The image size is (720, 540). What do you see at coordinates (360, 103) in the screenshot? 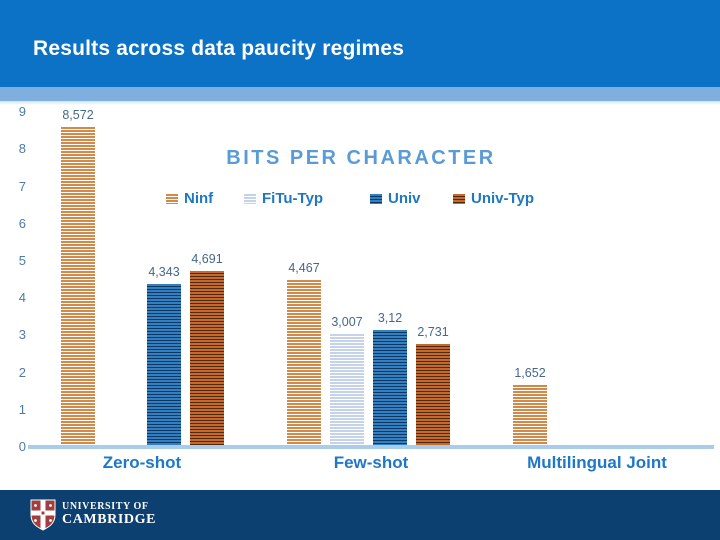
I see `header-strip-fade` at bounding box center [360, 103].